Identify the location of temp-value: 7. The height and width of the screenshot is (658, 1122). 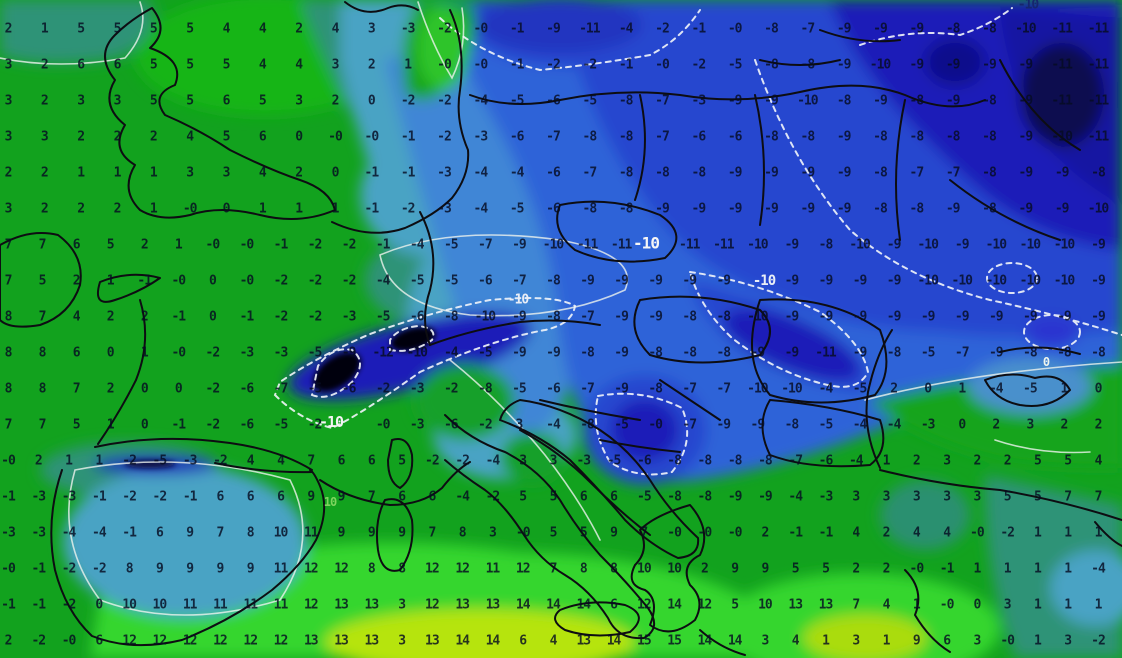
(76, 389).